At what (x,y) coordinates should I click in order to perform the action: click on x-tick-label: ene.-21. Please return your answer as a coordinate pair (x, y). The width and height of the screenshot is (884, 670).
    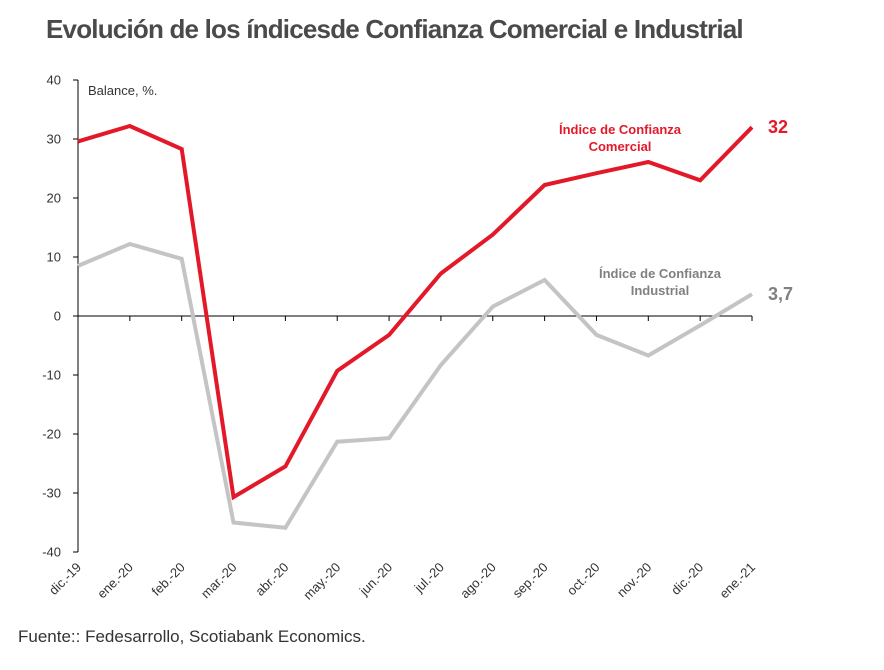
    Looking at the image, I should click on (737, 581).